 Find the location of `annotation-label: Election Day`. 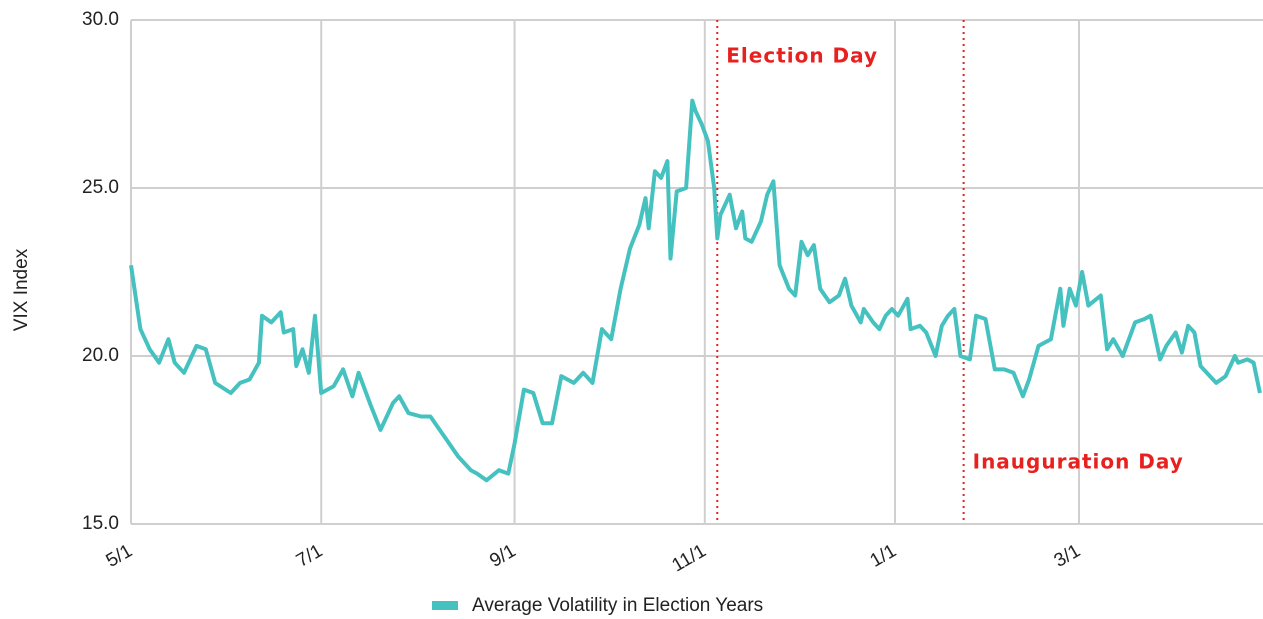

annotation-label: Election Day is located at coordinates (802, 56).